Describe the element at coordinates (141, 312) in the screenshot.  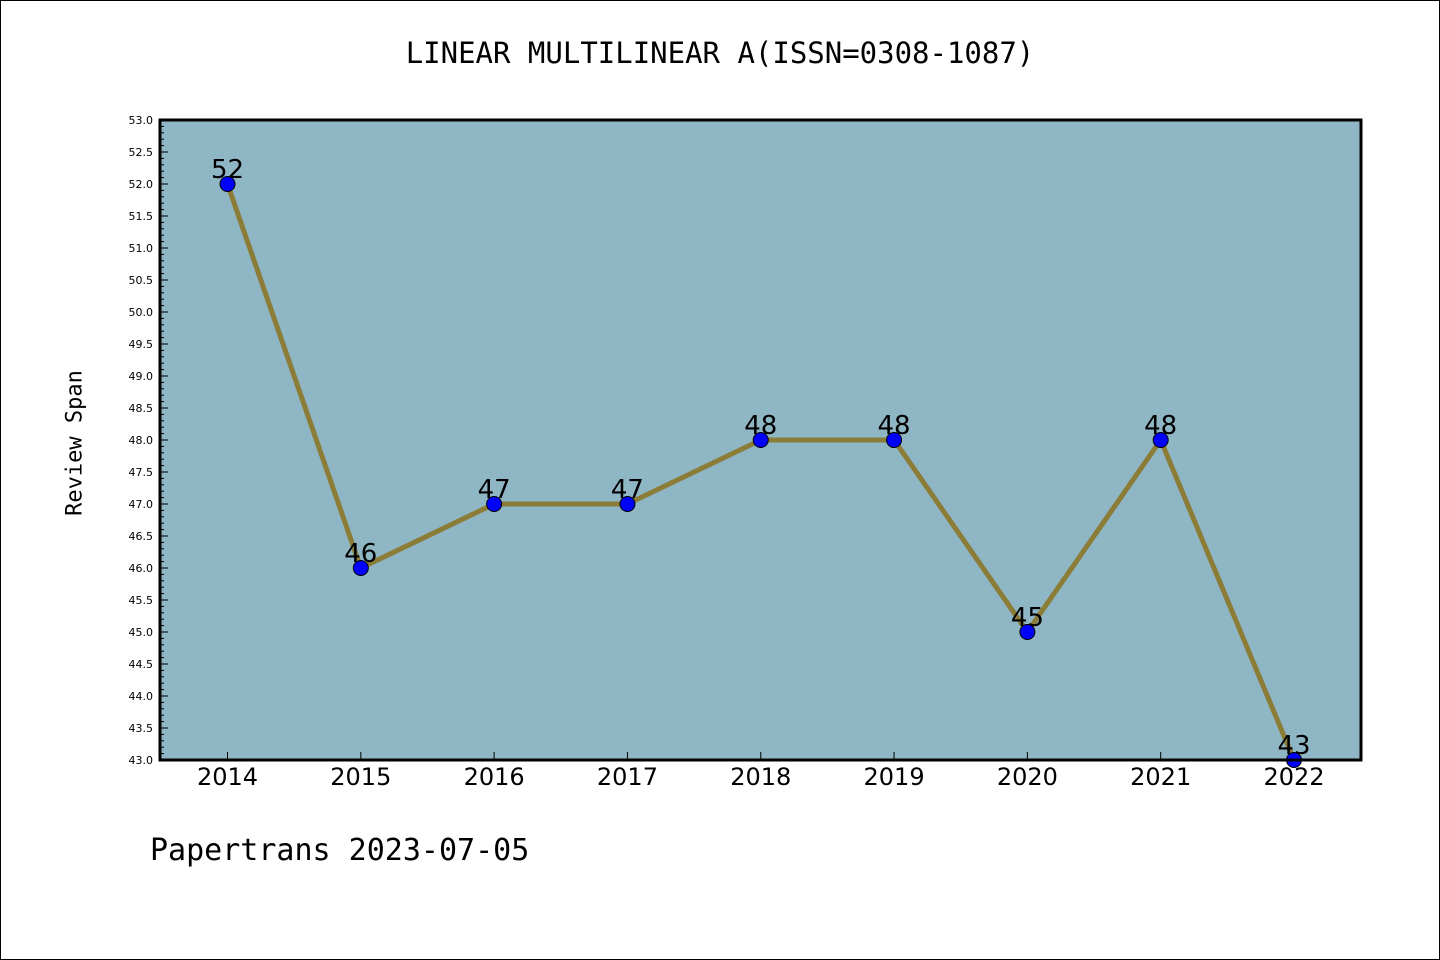
I see `y-tick-label: 50.0` at that location.